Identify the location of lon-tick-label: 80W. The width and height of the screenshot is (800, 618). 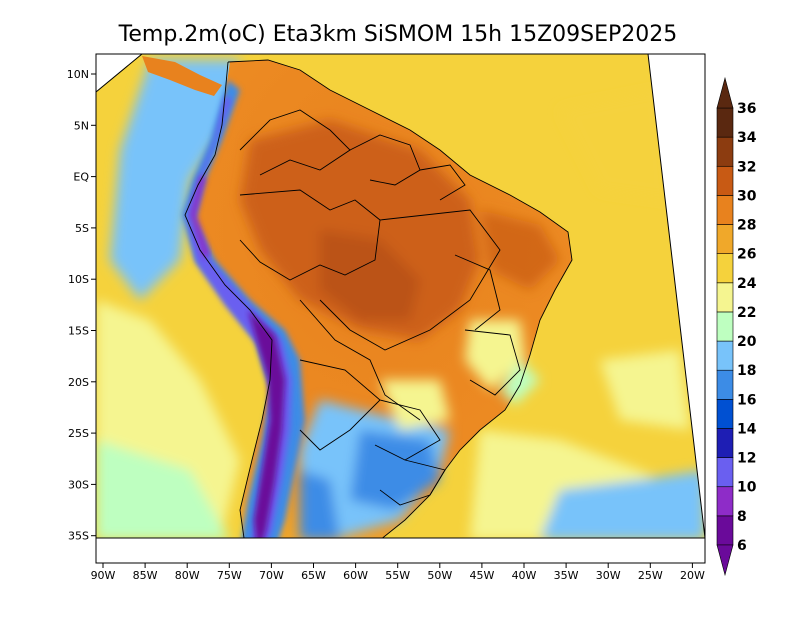
(187, 575).